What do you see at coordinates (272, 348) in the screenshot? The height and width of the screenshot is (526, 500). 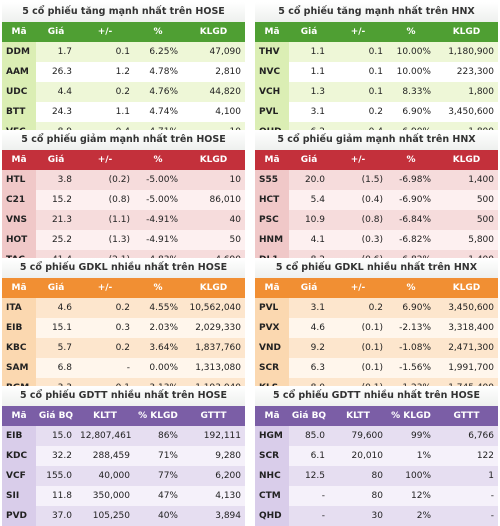 I see `stock-symbol: VND` at bounding box center [272, 348].